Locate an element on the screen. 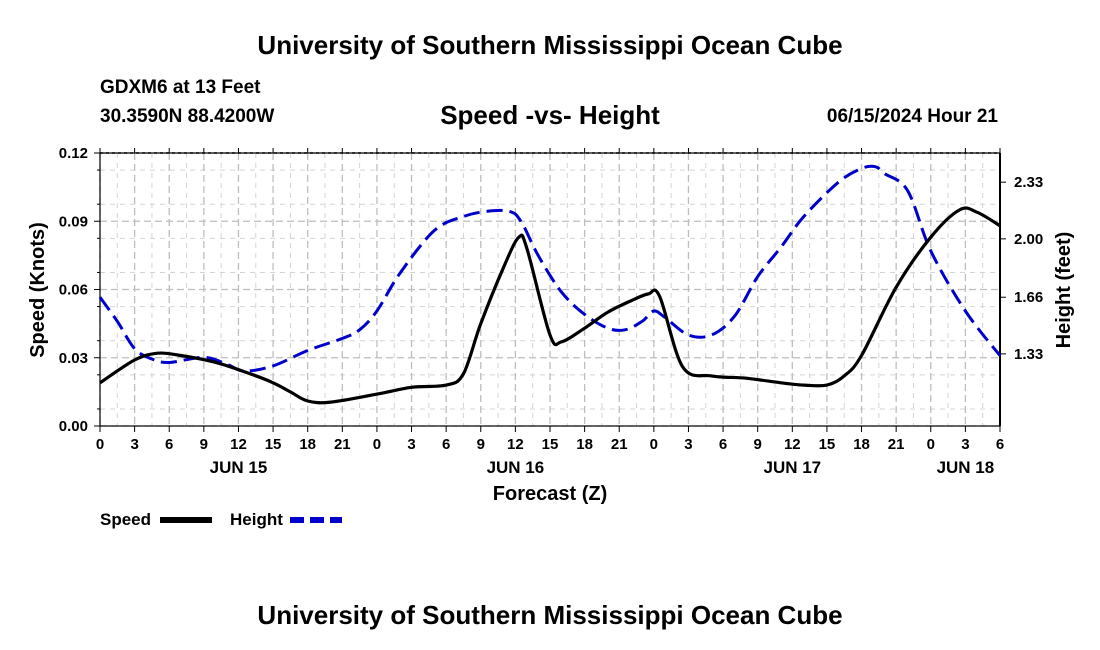 The image size is (1100, 650). legend-height-label: Height is located at coordinates (256, 519).